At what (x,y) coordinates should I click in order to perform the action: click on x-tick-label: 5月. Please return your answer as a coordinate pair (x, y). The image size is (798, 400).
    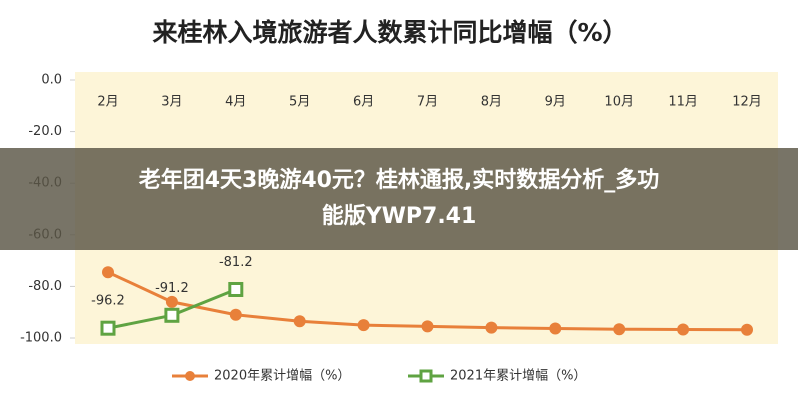
    Looking at the image, I should click on (299, 102).